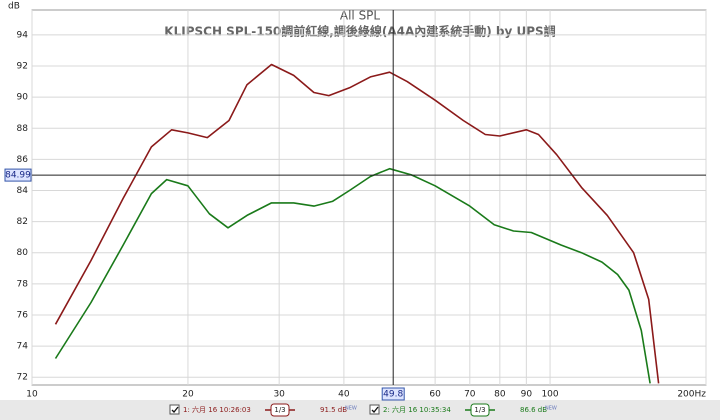 The height and width of the screenshot is (420, 720). I want to click on x-tick-label: 200Hz, so click(691, 395).